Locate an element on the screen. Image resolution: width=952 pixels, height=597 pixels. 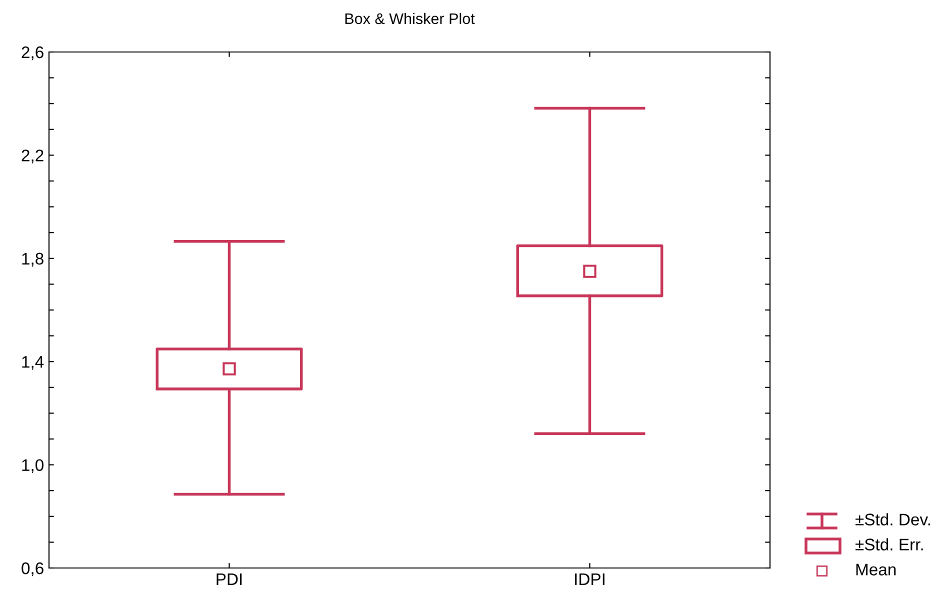
y-tick-label: 1,8 is located at coordinates (33, 259).